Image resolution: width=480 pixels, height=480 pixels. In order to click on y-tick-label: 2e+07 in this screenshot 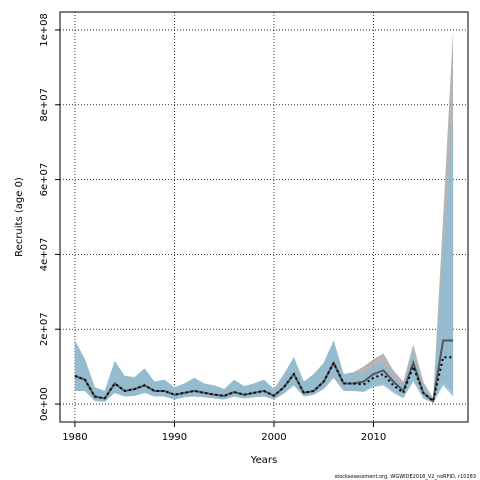, I will do `click(44, 329)`.